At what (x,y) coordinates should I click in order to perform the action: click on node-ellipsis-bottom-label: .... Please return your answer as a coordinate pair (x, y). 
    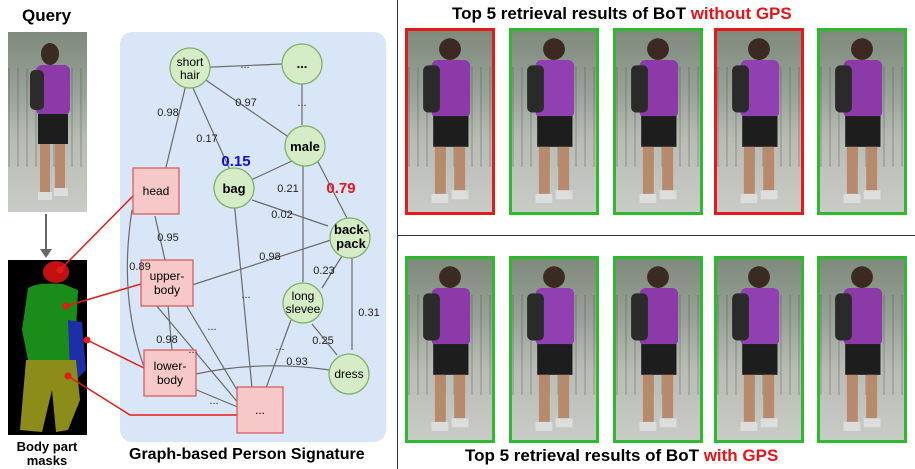
    Looking at the image, I should click on (260, 410).